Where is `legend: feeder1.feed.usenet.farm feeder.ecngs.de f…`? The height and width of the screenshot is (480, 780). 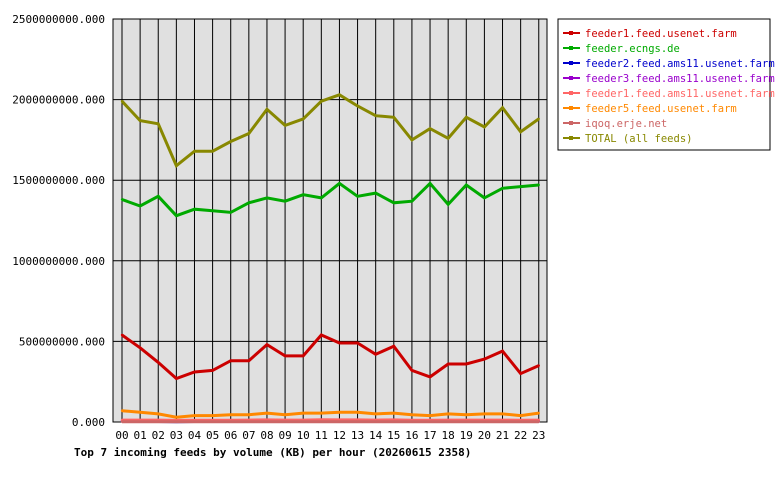
legend: feeder1.feed.usenet.farm feeder.ecngs.de f… is located at coordinates (666, 84).